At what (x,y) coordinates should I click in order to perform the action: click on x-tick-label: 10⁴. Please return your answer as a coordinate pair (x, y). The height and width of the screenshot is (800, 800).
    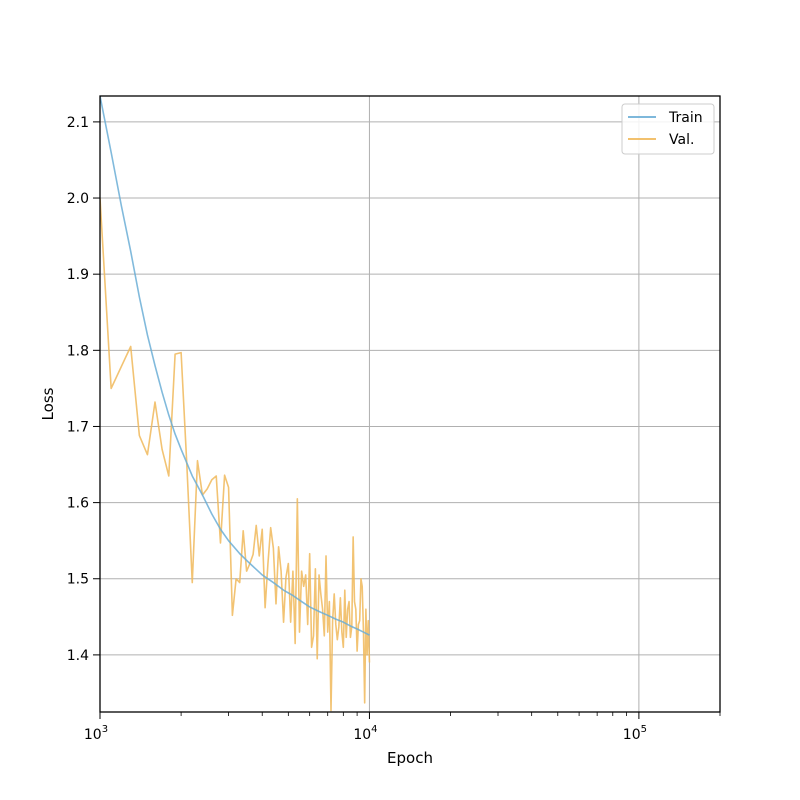
    Looking at the image, I should click on (365, 733).